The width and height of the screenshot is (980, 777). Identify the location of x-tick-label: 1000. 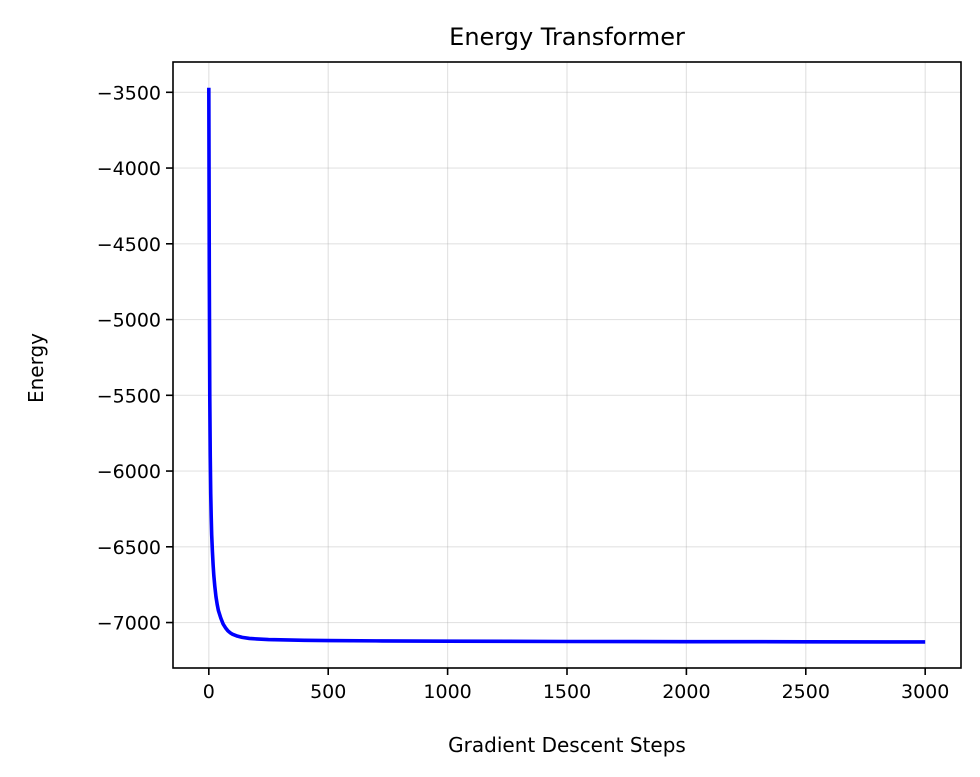
(447, 692).